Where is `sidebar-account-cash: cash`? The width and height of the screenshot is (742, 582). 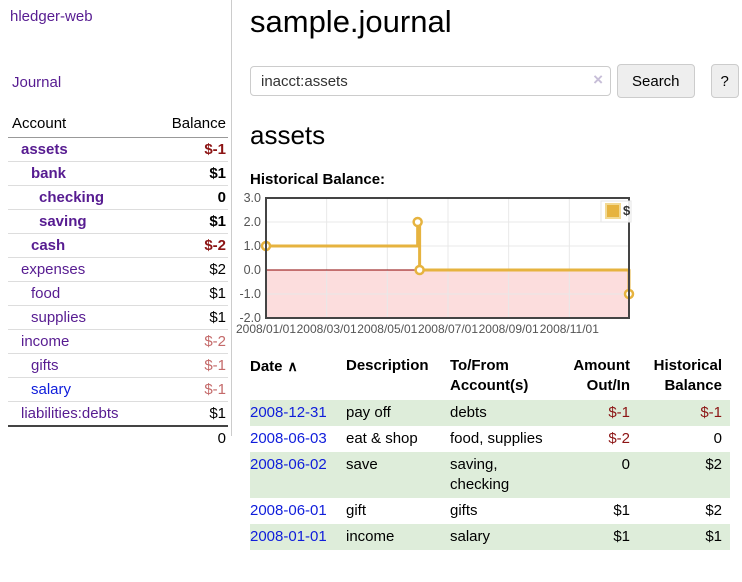 sidebar-account-cash: cash is located at coordinates (48, 245).